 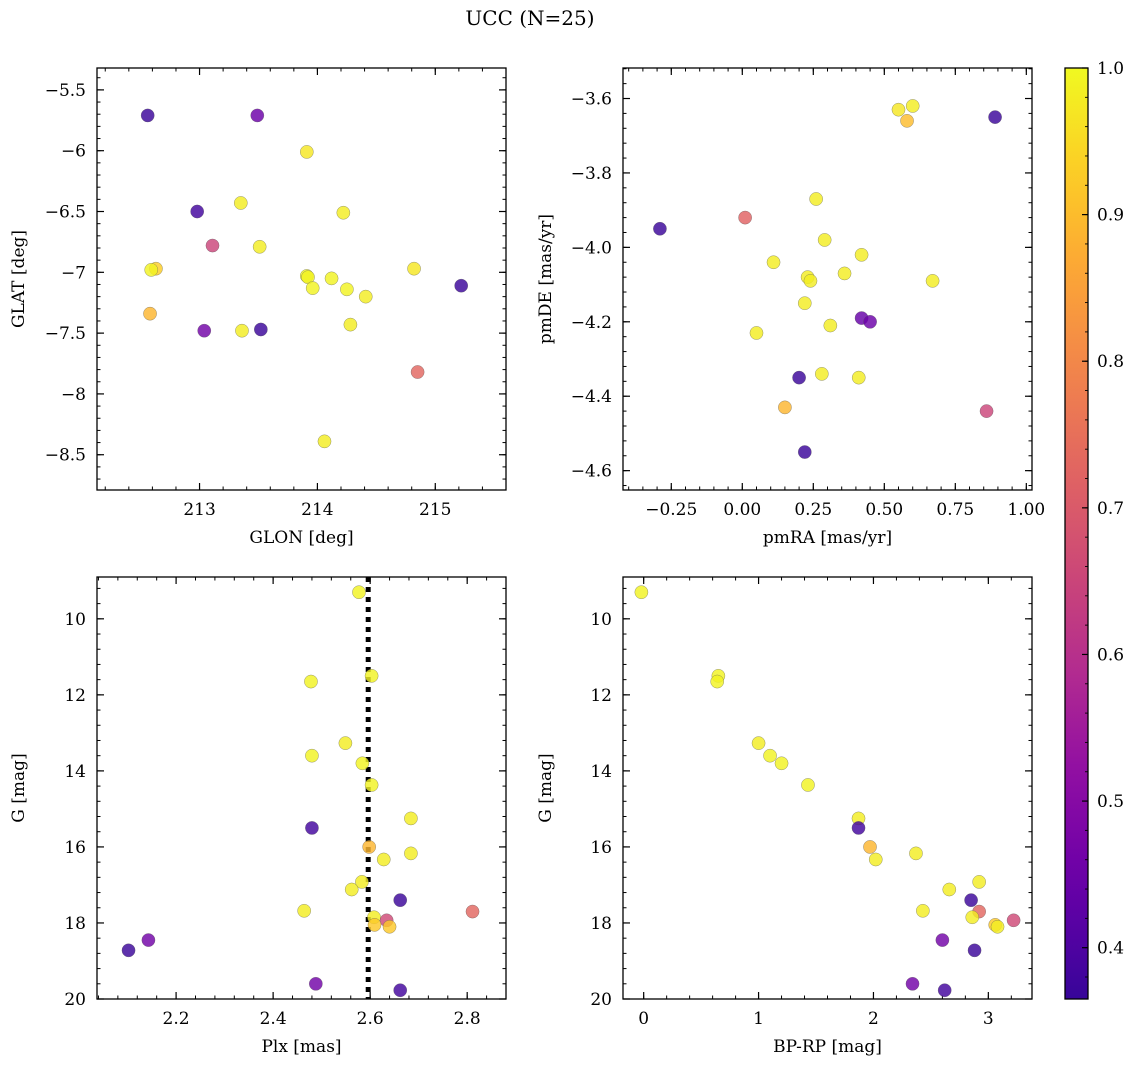 I want to click on x-tick-label: 2, so click(x=873, y=1019).